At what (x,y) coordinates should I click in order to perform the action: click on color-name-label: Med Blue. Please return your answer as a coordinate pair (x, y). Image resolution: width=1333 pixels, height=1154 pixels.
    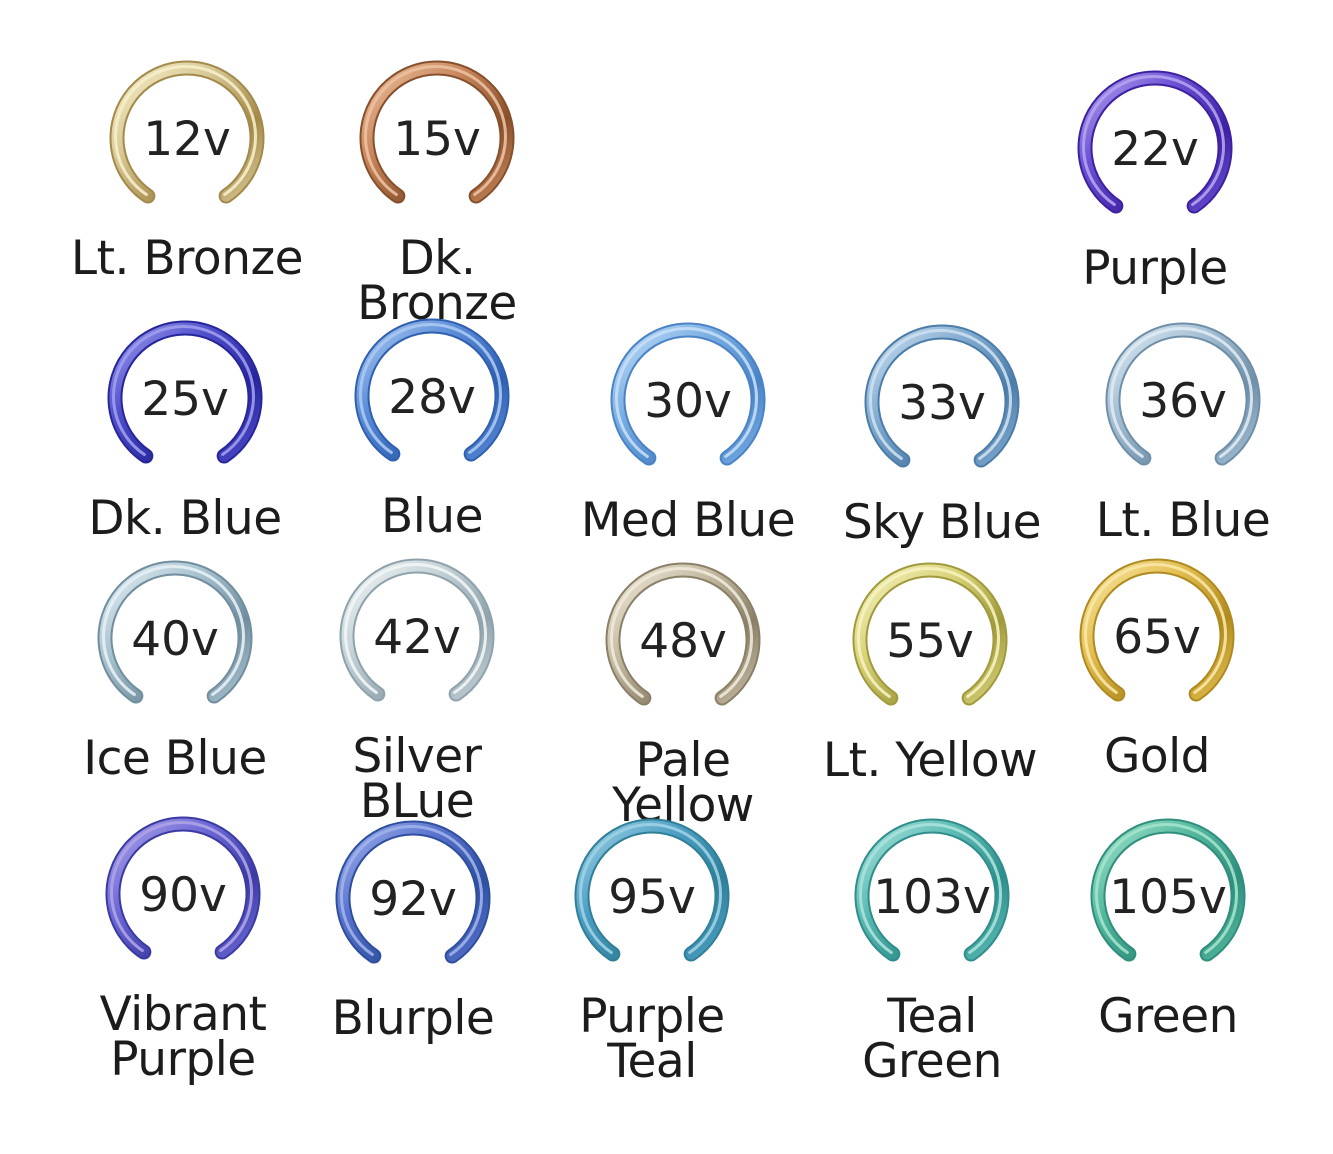
    Looking at the image, I should click on (688, 520).